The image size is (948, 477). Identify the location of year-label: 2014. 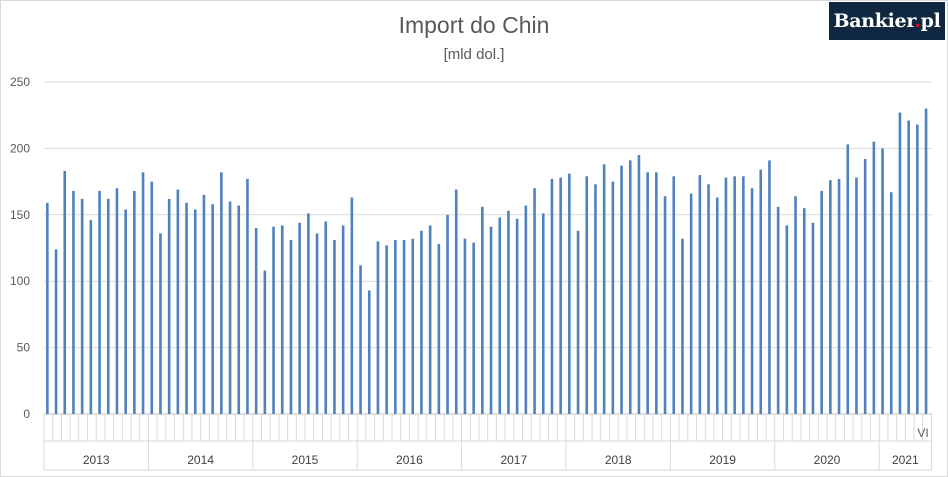
(200, 460).